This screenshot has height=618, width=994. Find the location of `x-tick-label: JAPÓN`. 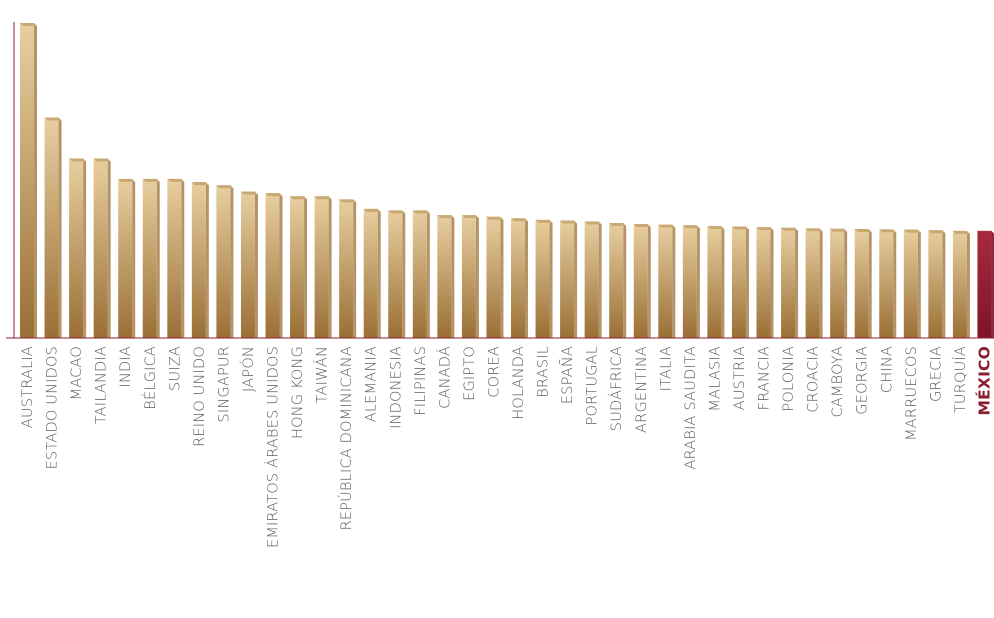

x-tick-label: JAPÓN is located at coordinates (248, 369).